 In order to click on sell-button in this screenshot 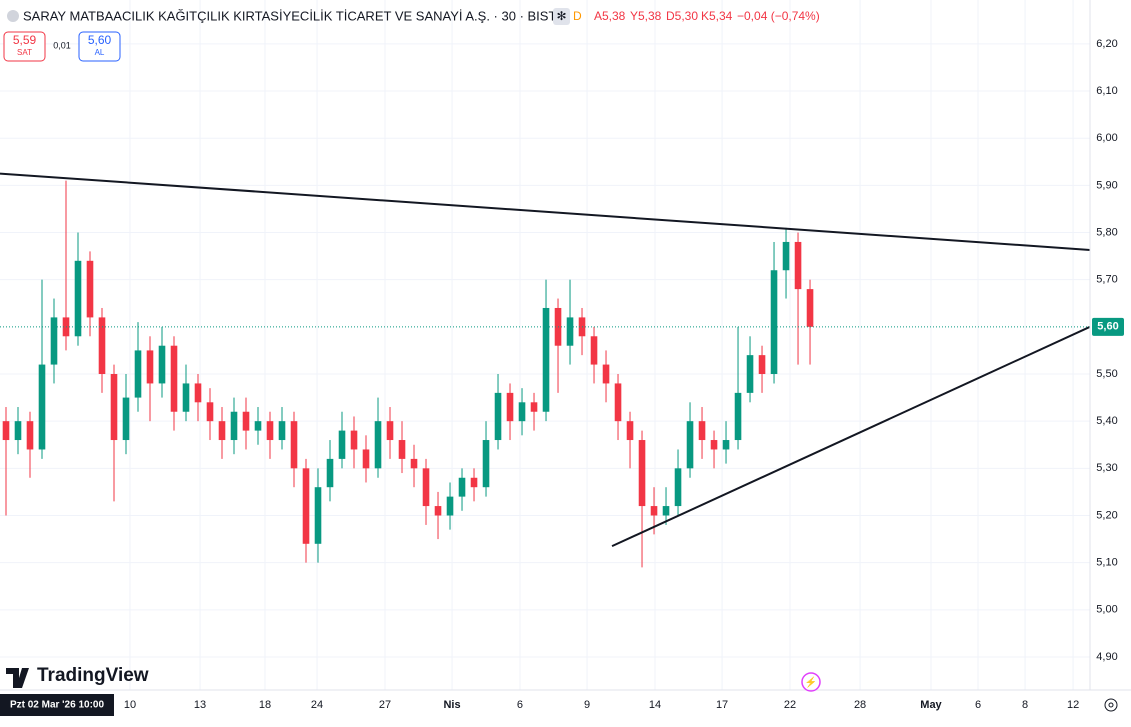, I will do `click(24, 46)`.